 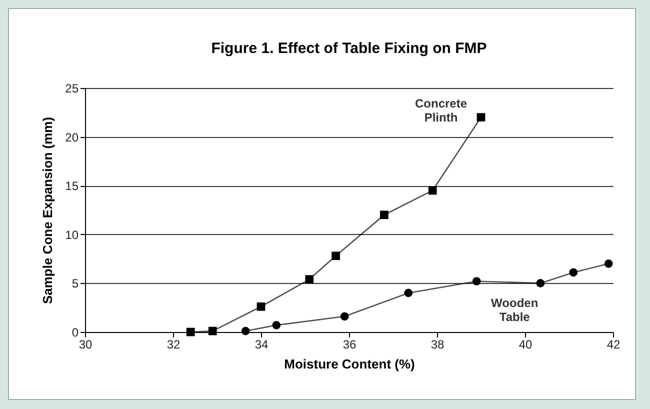 What do you see at coordinates (72, 89) in the screenshot?
I see `y-tick-label: 25` at bounding box center [72, 89].